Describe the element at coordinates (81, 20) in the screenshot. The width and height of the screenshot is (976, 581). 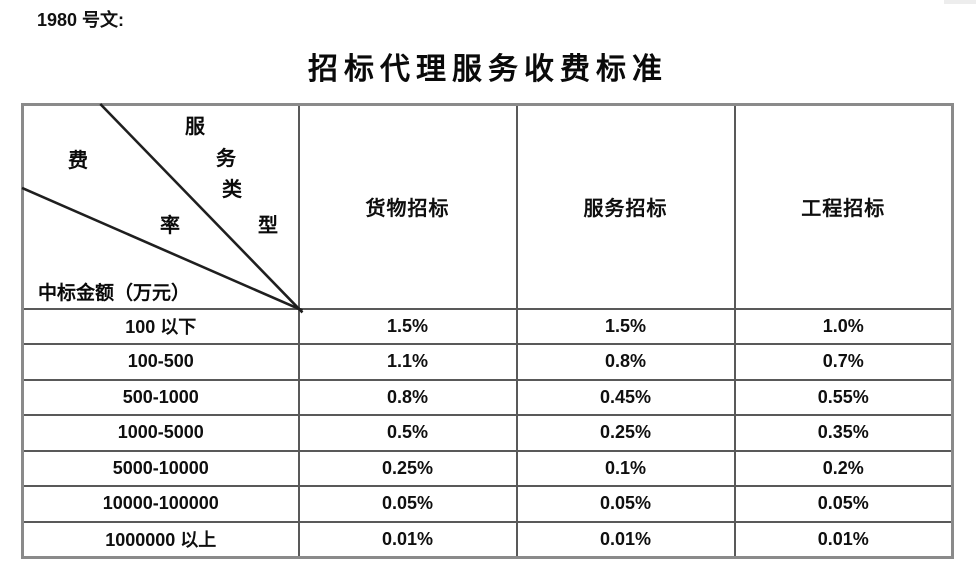
I see `doc-number-label: 1980 号文:` at that location.